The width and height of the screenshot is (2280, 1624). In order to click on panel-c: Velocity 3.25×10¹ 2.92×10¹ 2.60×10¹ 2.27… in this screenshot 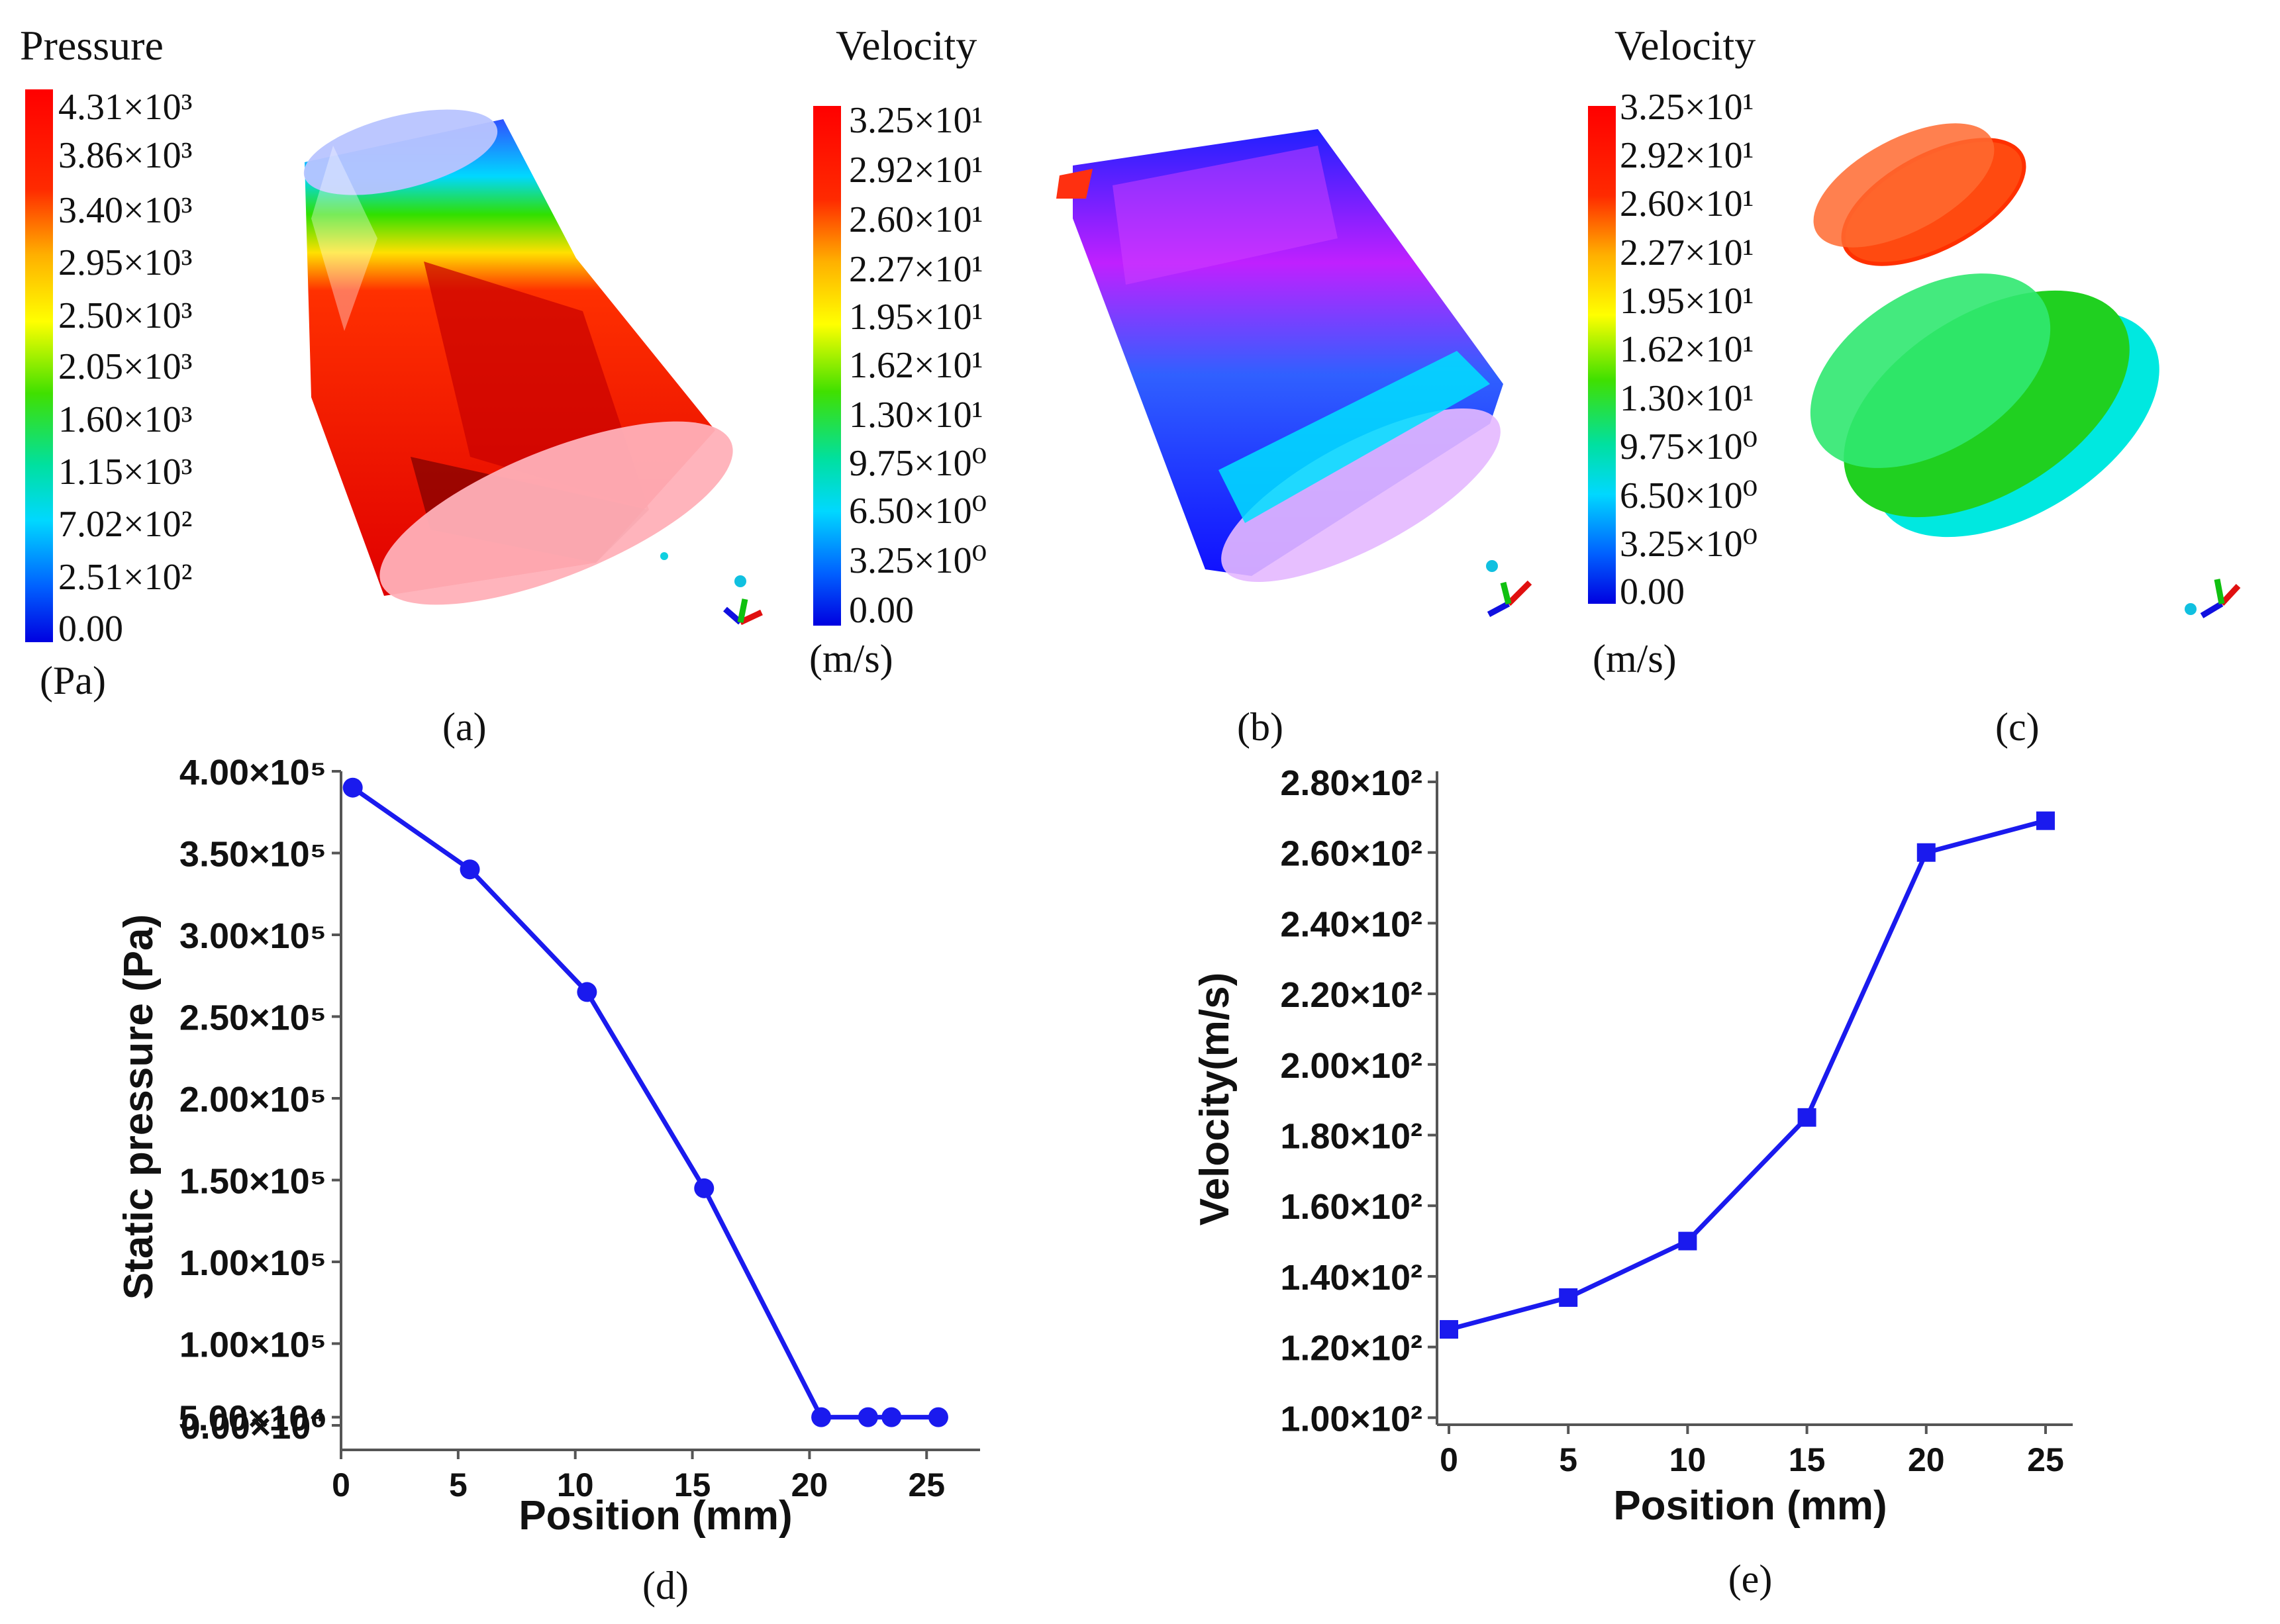, I will do `click(1914, 385)`.